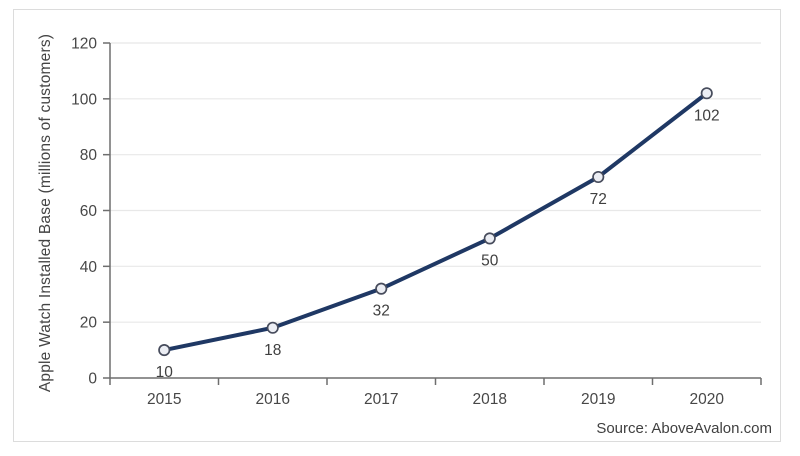  I want to click on data-point-label: 72, so click(598, 199).